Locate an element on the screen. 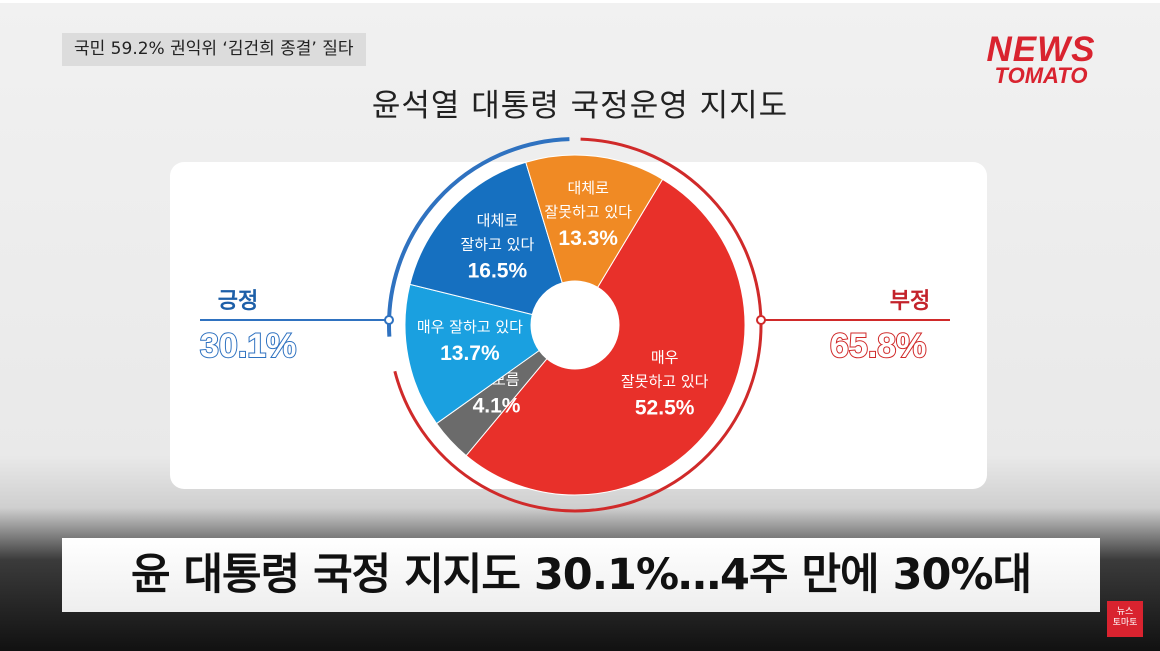 The width and height of the screenshot is (1160, 651). slice-value-text: 13.7% is located at coordinates (470, 353).